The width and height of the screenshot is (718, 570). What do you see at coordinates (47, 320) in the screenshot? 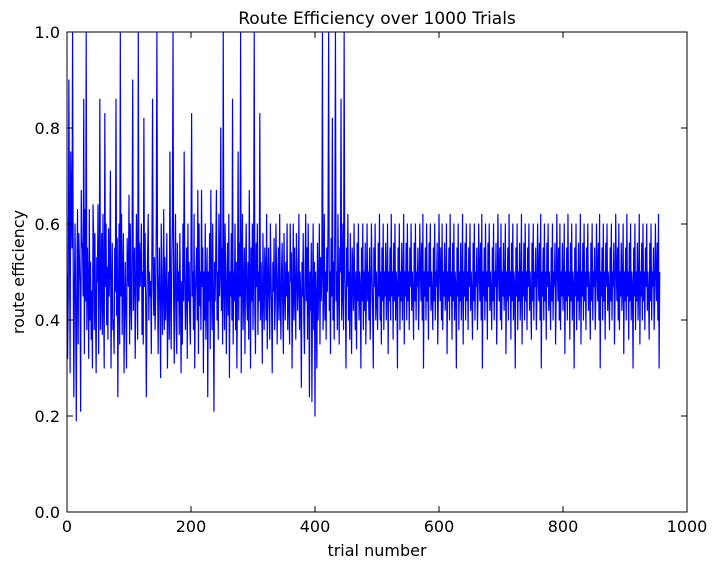
I see `y-tick-label: 0.4` at bounding box center [47, 320].